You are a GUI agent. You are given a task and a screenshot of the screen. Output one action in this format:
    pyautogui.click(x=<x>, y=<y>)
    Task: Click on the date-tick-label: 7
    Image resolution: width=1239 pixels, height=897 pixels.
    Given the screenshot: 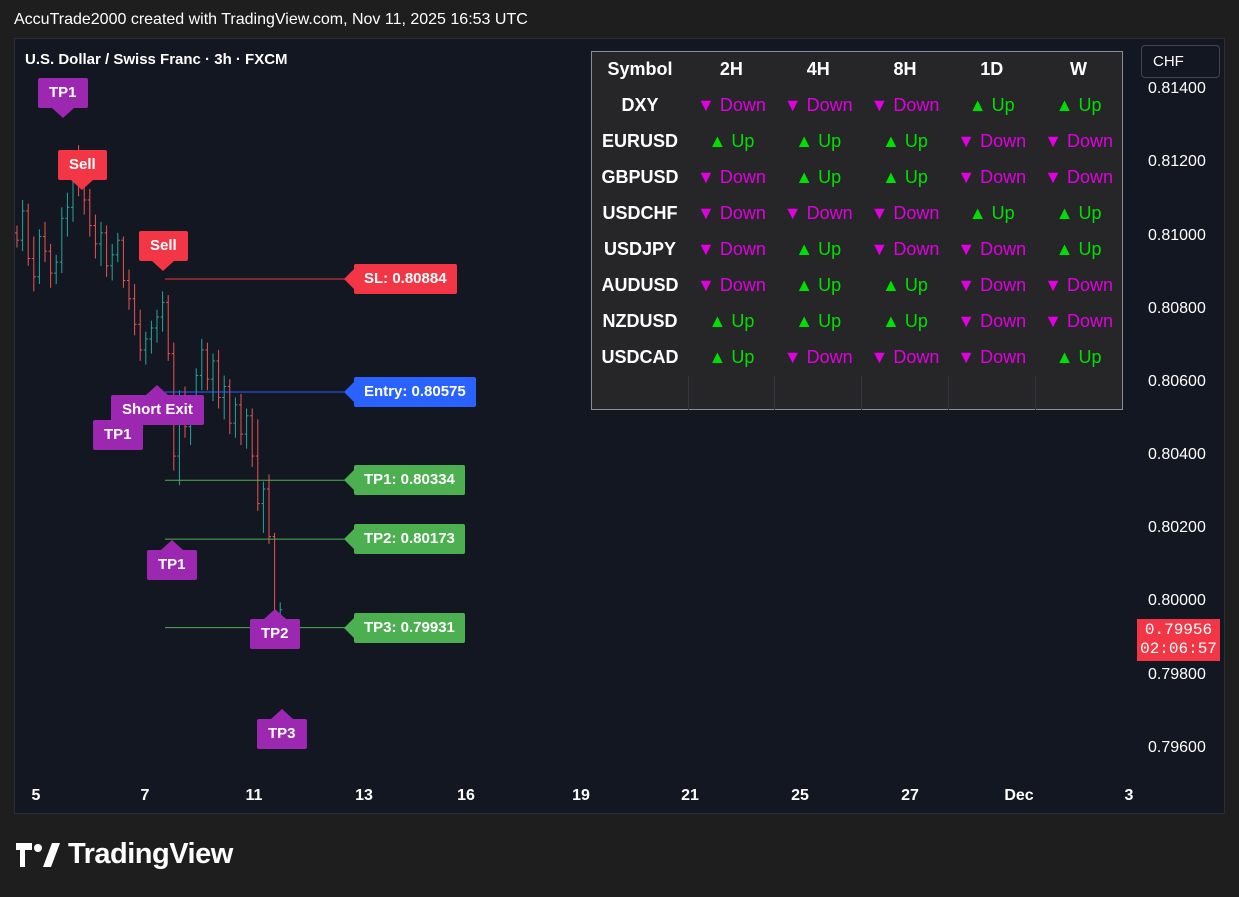 What is the action you would take?
    pyautogui.click(x=145, y=795)
    